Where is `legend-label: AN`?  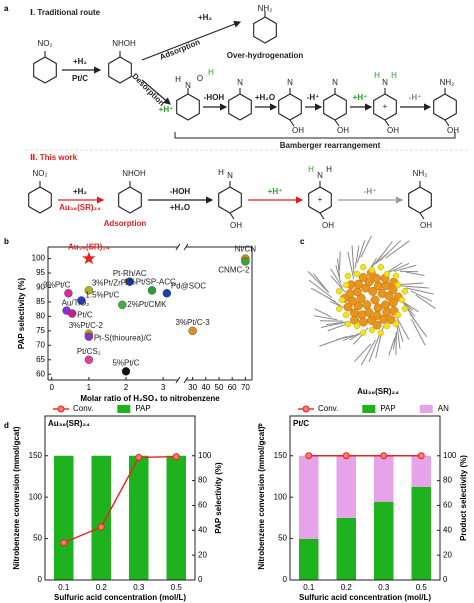 legend-label: AN is located at coordinates (443, 408).